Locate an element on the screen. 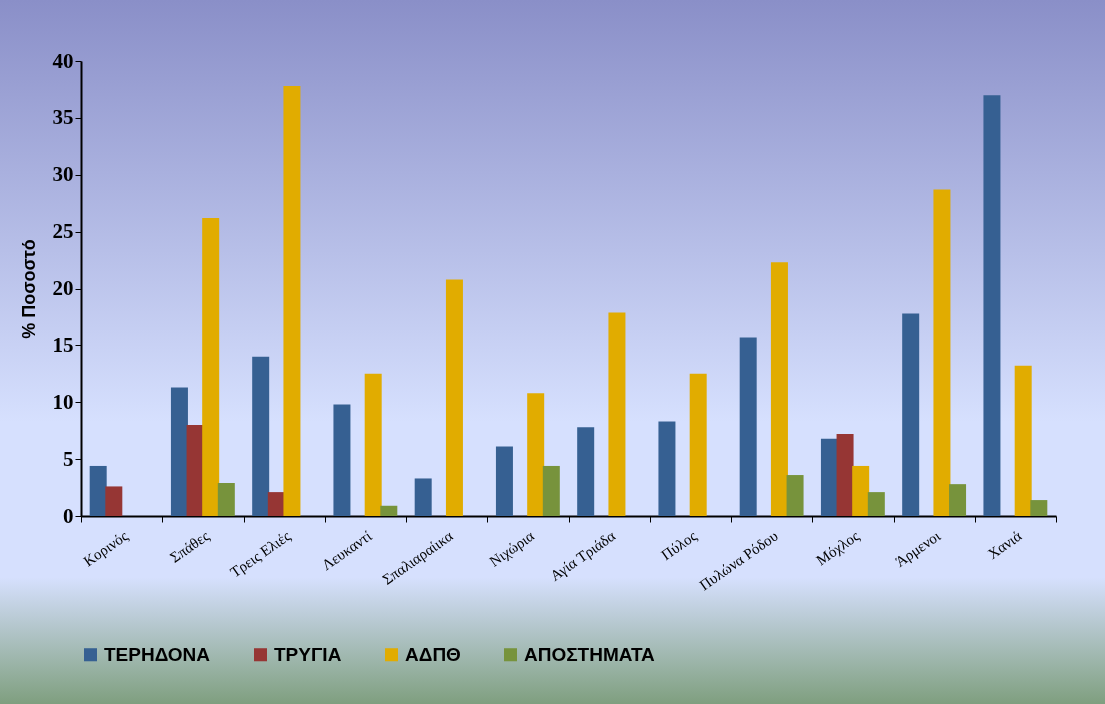 The width and height of the screenshot is (1105, 704). x-tick-label: Τρεις Ελιές is located at coordinates (260, 554).